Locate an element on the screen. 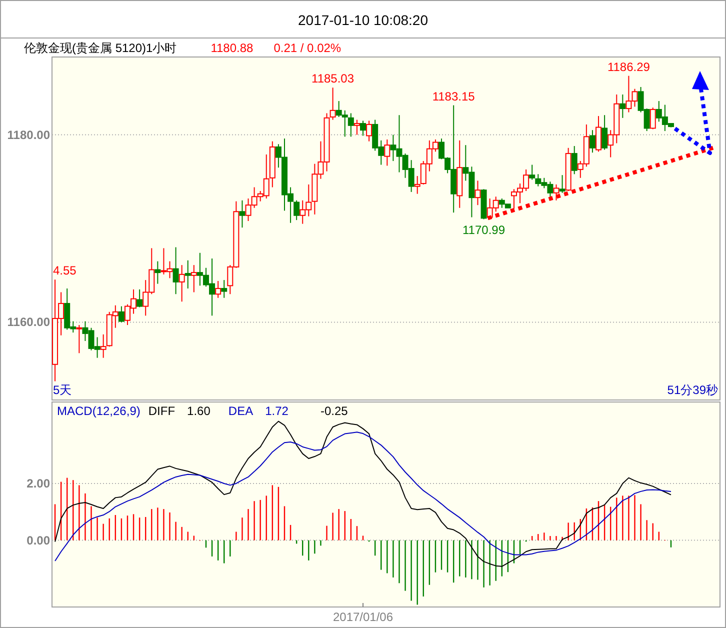  y-tick-label: 2.00 is located at coordinates (38, 483).